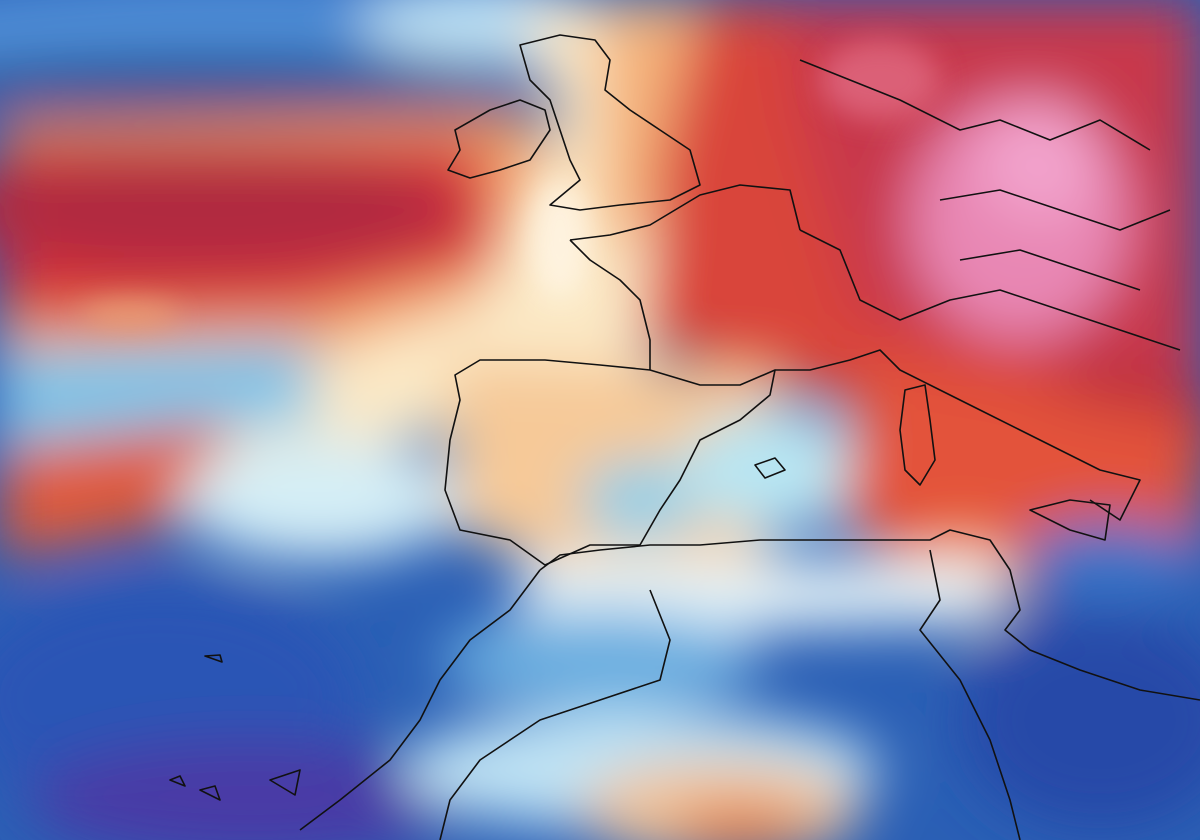  What do you see at coordinates (958, 435) in the screenshot?
I see `mediterranean-north` at bounding box center [958, 435].